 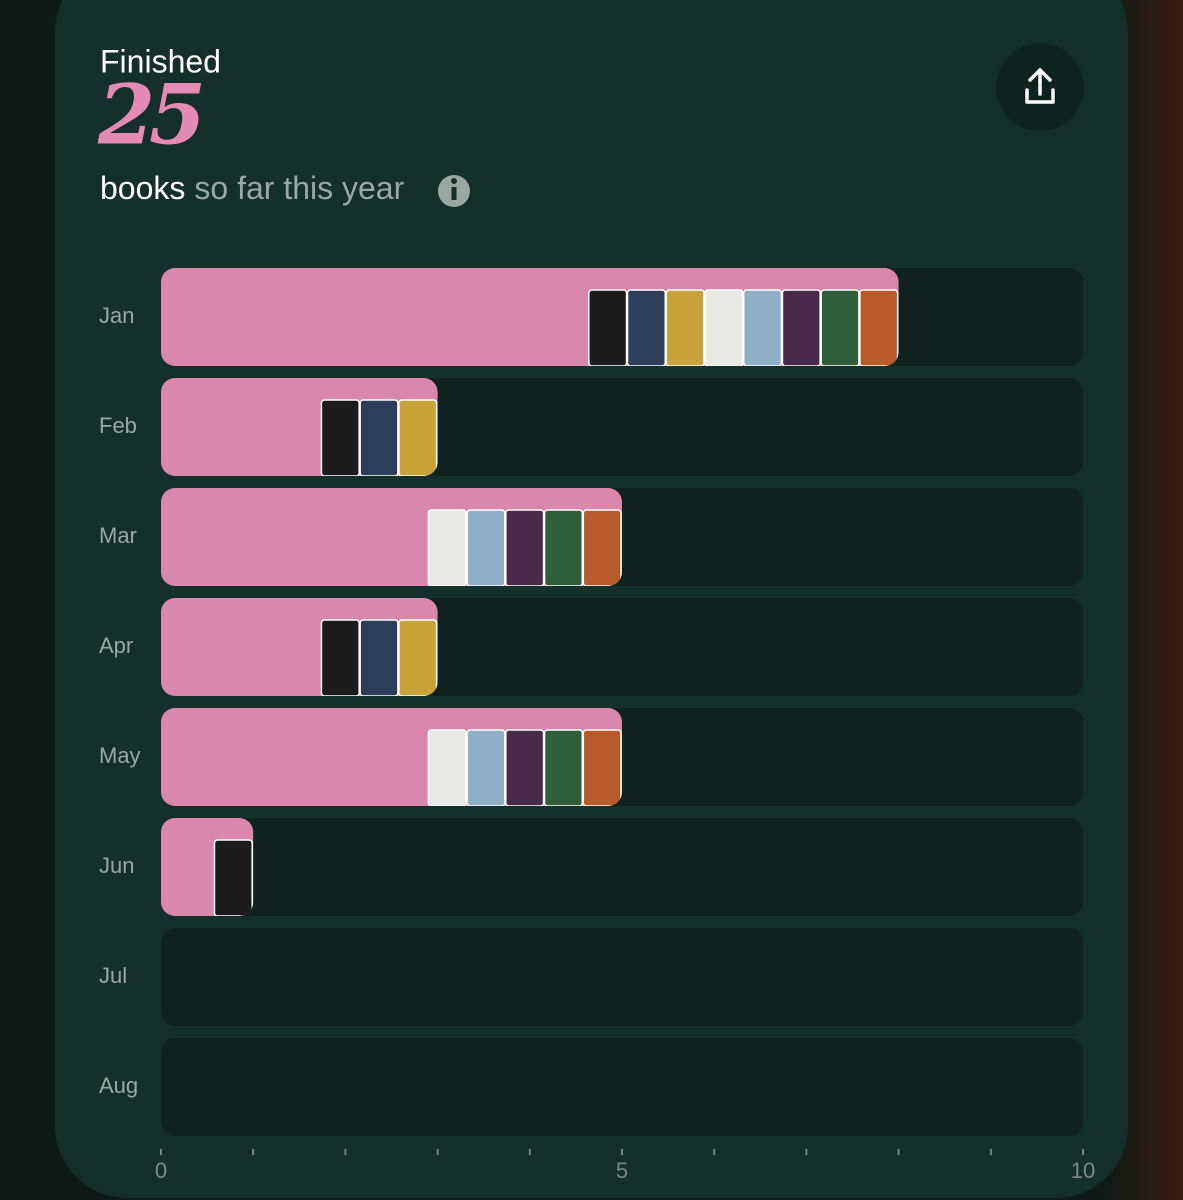 I want to click on suffix: so far this year, so click(x=299, y=188).